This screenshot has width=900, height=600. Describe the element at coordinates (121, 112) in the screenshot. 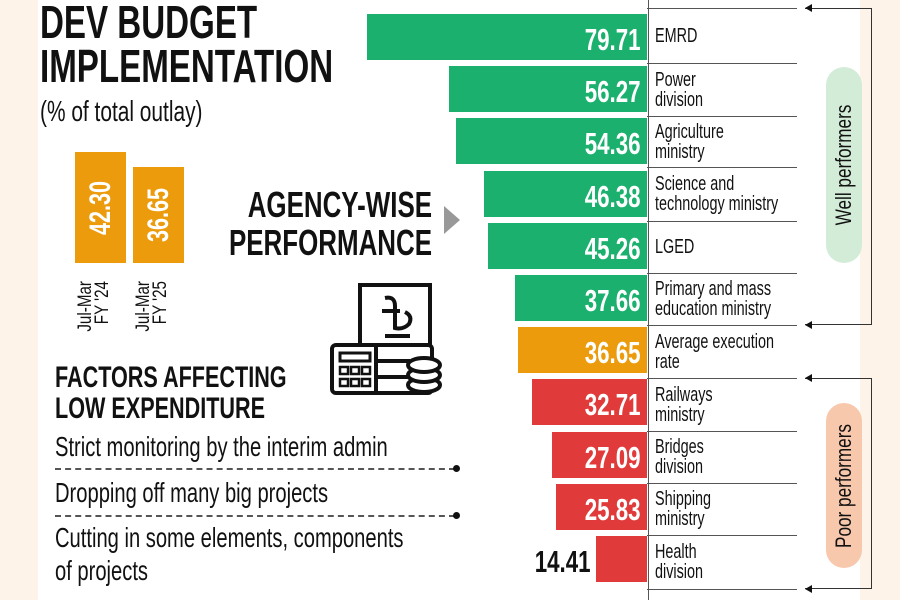

I see `subtitle-text: (% of total outlay)` at that location.